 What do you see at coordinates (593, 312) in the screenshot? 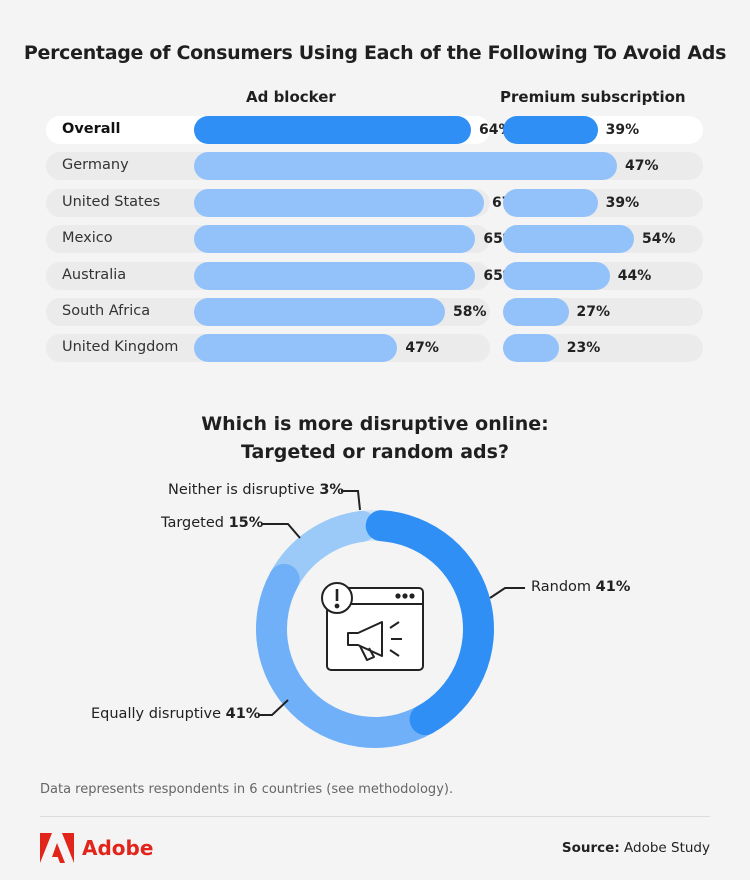
I see `value-label-premium: 27%` at bounding box center [593, 312].